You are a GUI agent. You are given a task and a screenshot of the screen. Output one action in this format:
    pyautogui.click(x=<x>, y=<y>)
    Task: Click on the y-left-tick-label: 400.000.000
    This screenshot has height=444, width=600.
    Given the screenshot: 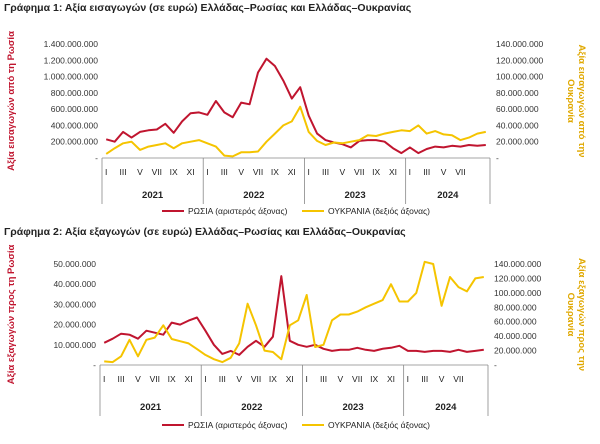 What is the action you would take?
    pyautogui.click(x=75, y=125)
    